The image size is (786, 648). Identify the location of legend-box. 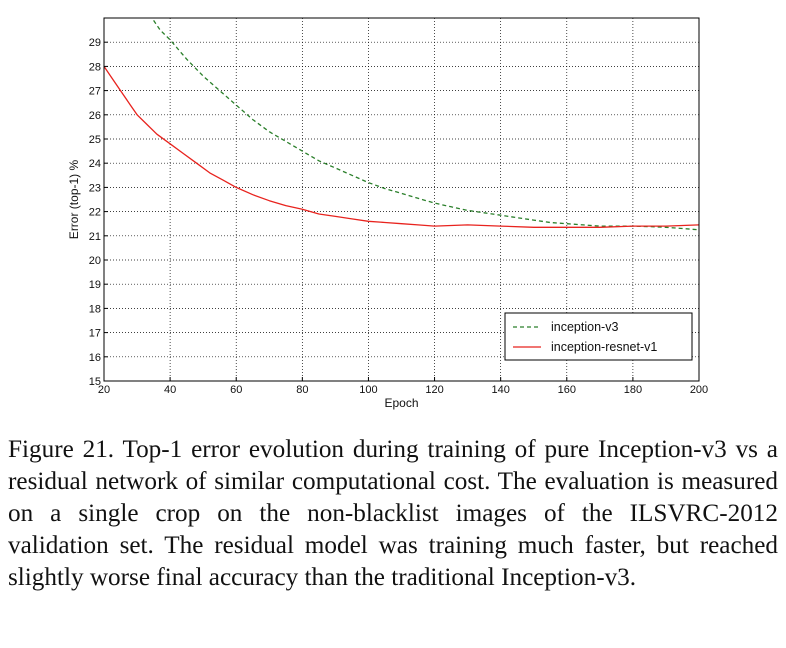
(598, 336).